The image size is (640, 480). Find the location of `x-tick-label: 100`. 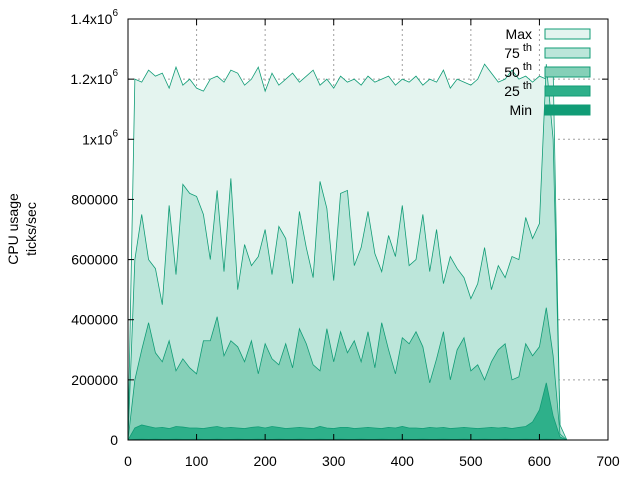

x-tick-label: 100 is located at coordinates (197, 461).